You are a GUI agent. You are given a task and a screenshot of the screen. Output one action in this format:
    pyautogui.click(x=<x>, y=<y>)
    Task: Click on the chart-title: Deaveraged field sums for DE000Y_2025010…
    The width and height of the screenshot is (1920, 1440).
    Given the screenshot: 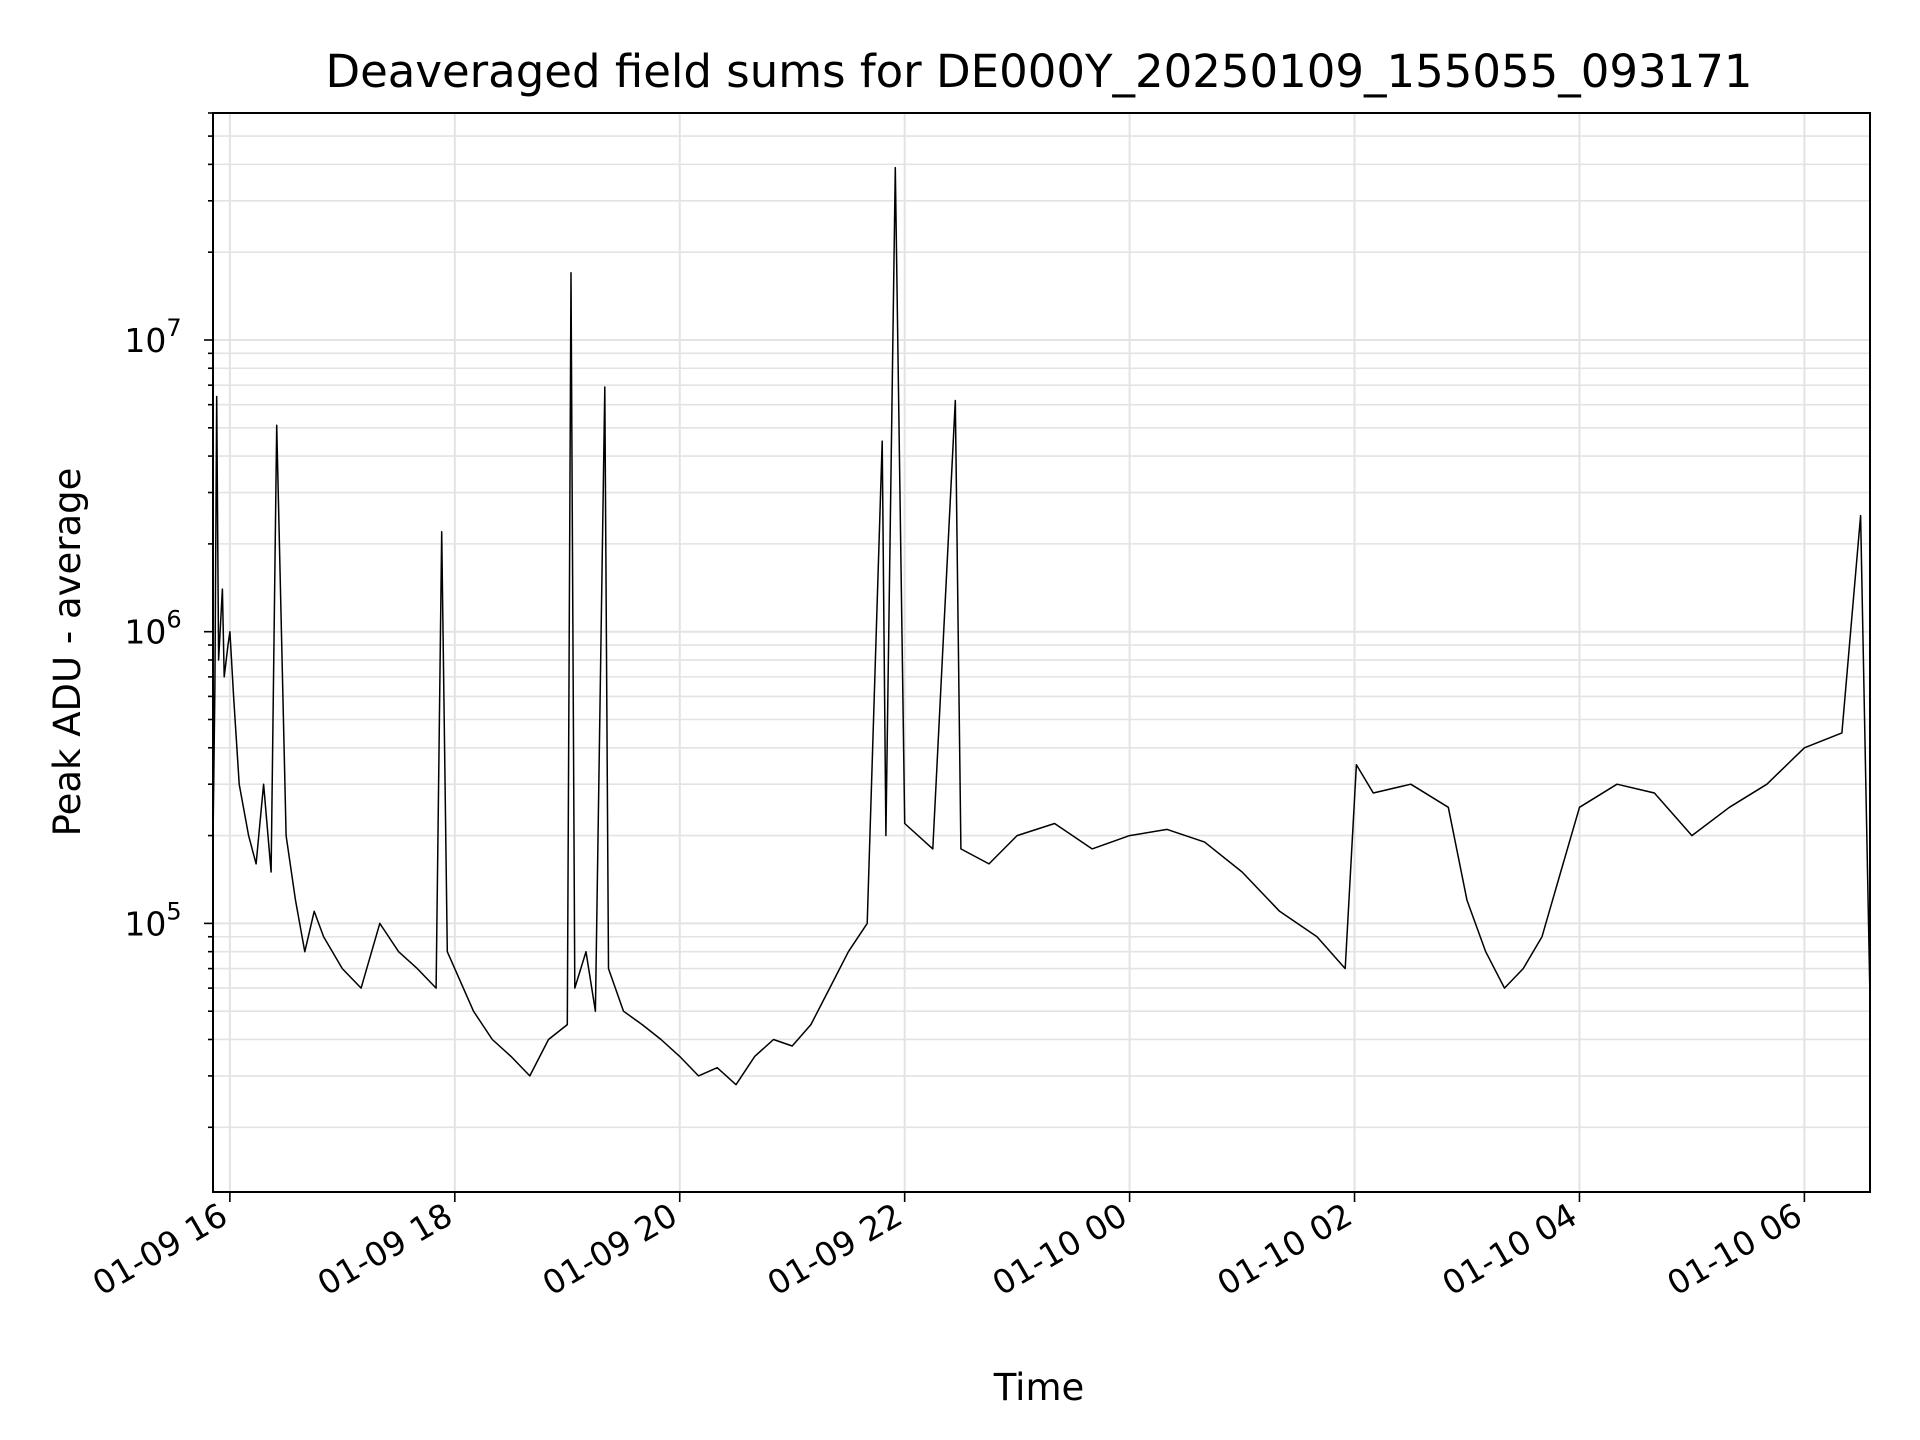 What is the action you would take?
    pyautogui.click(x=1038, y=71)
    